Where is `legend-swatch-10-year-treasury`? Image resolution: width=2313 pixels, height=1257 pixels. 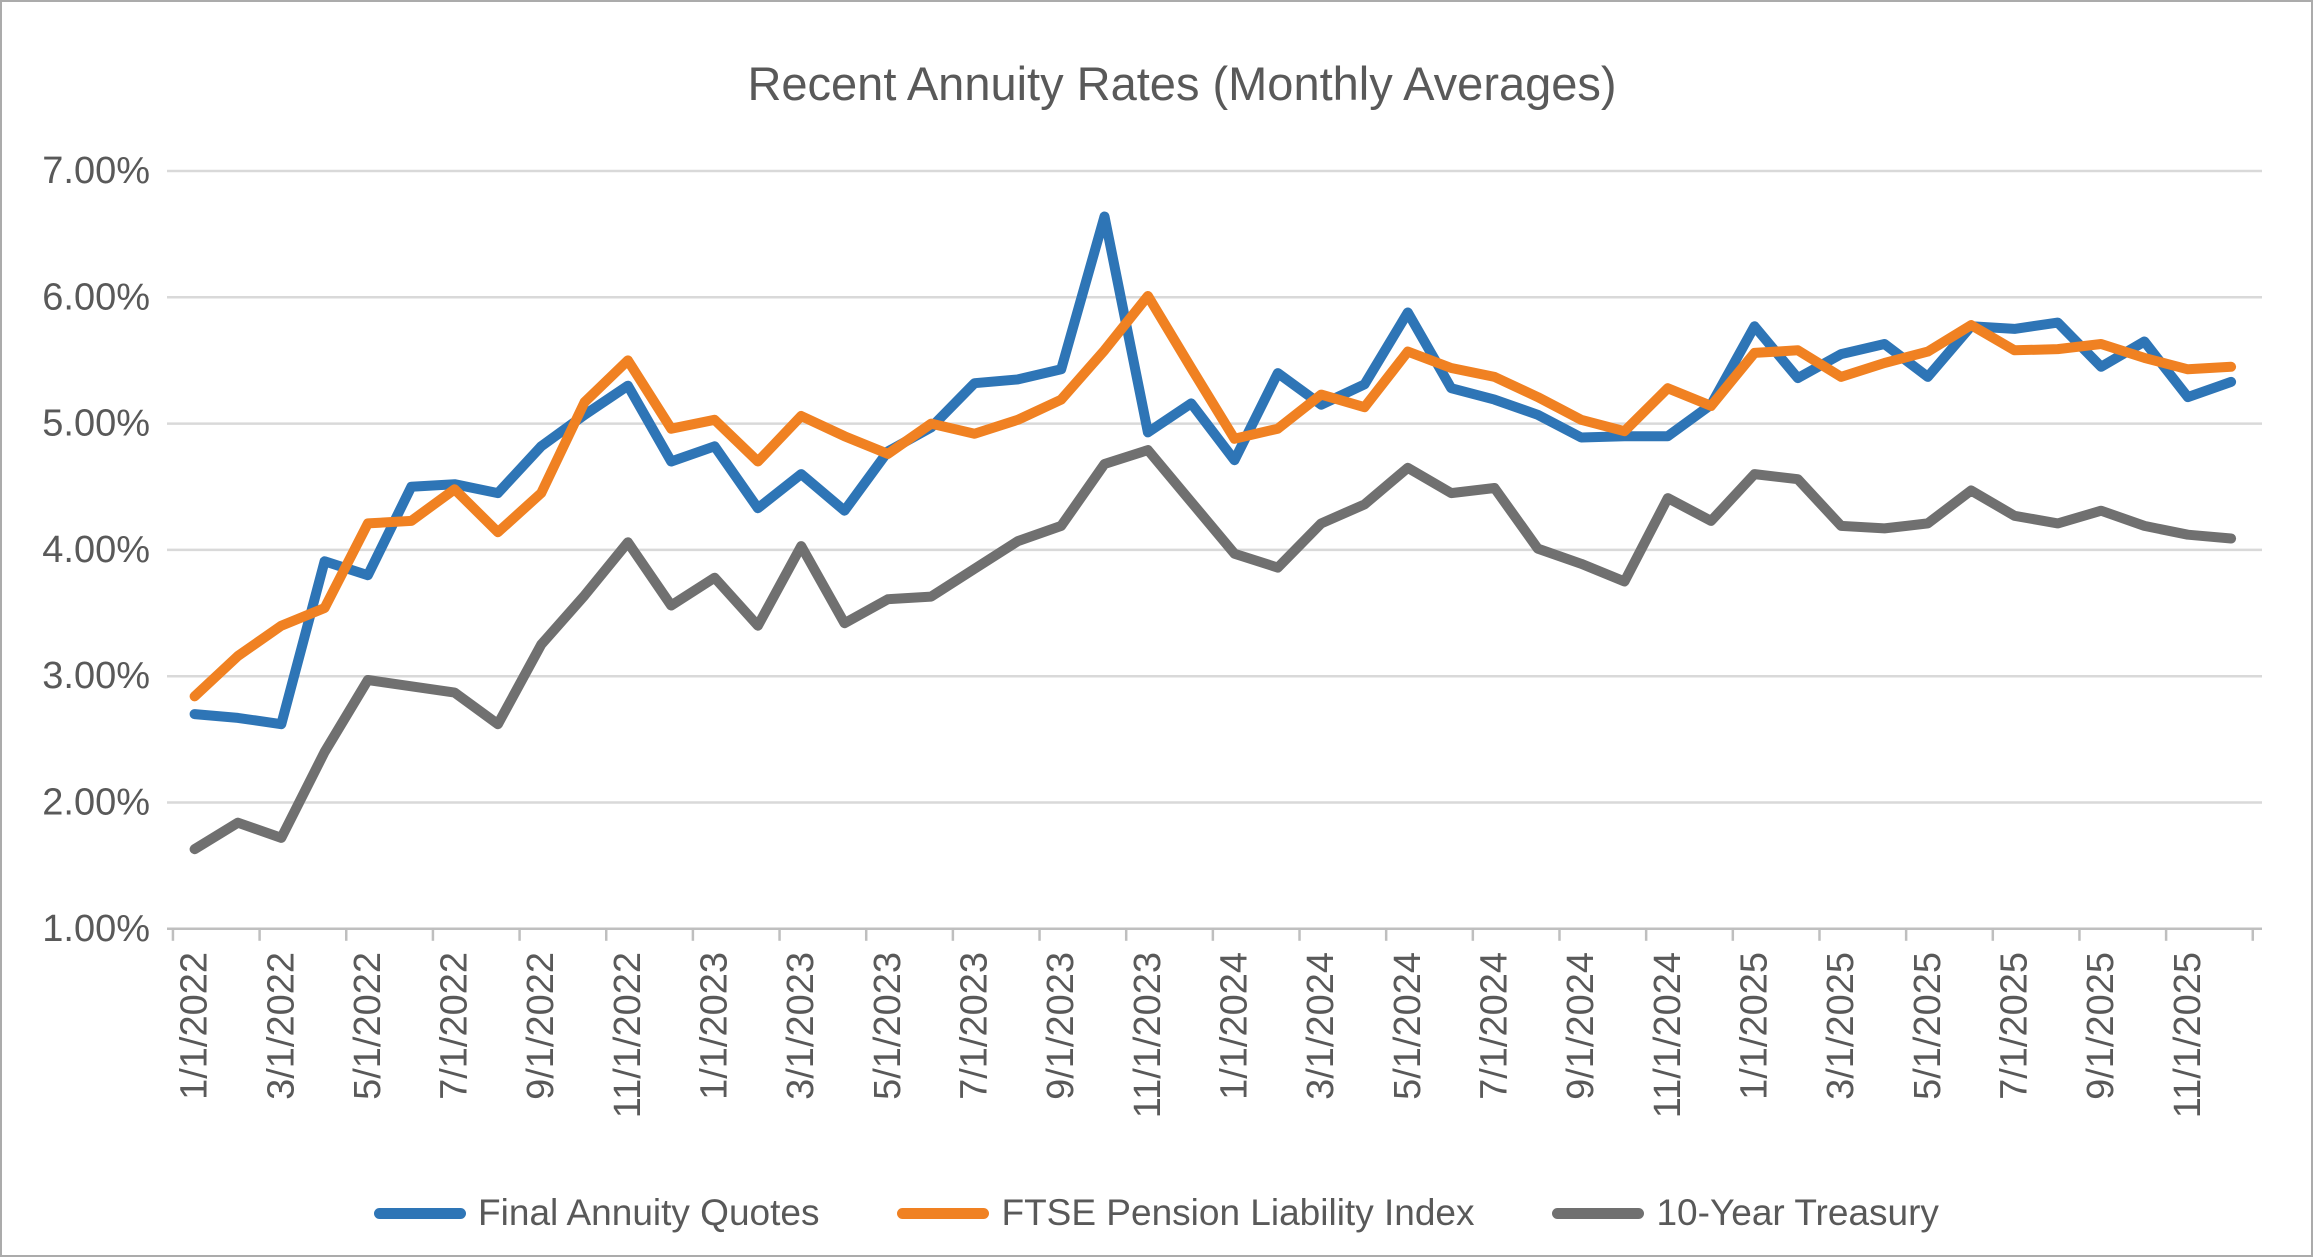 legend-swatch-10-year-treasury is located at coordinates (1598, 1213).